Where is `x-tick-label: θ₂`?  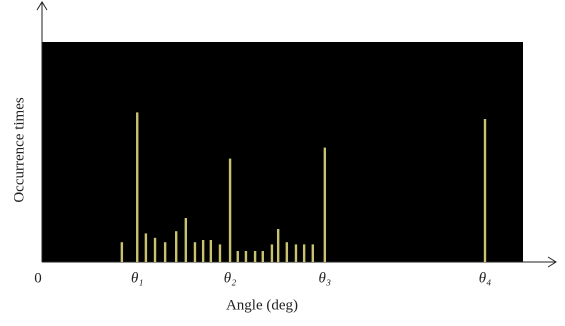
x-tick-label: θ₂ is located at coordinates (230, 278).